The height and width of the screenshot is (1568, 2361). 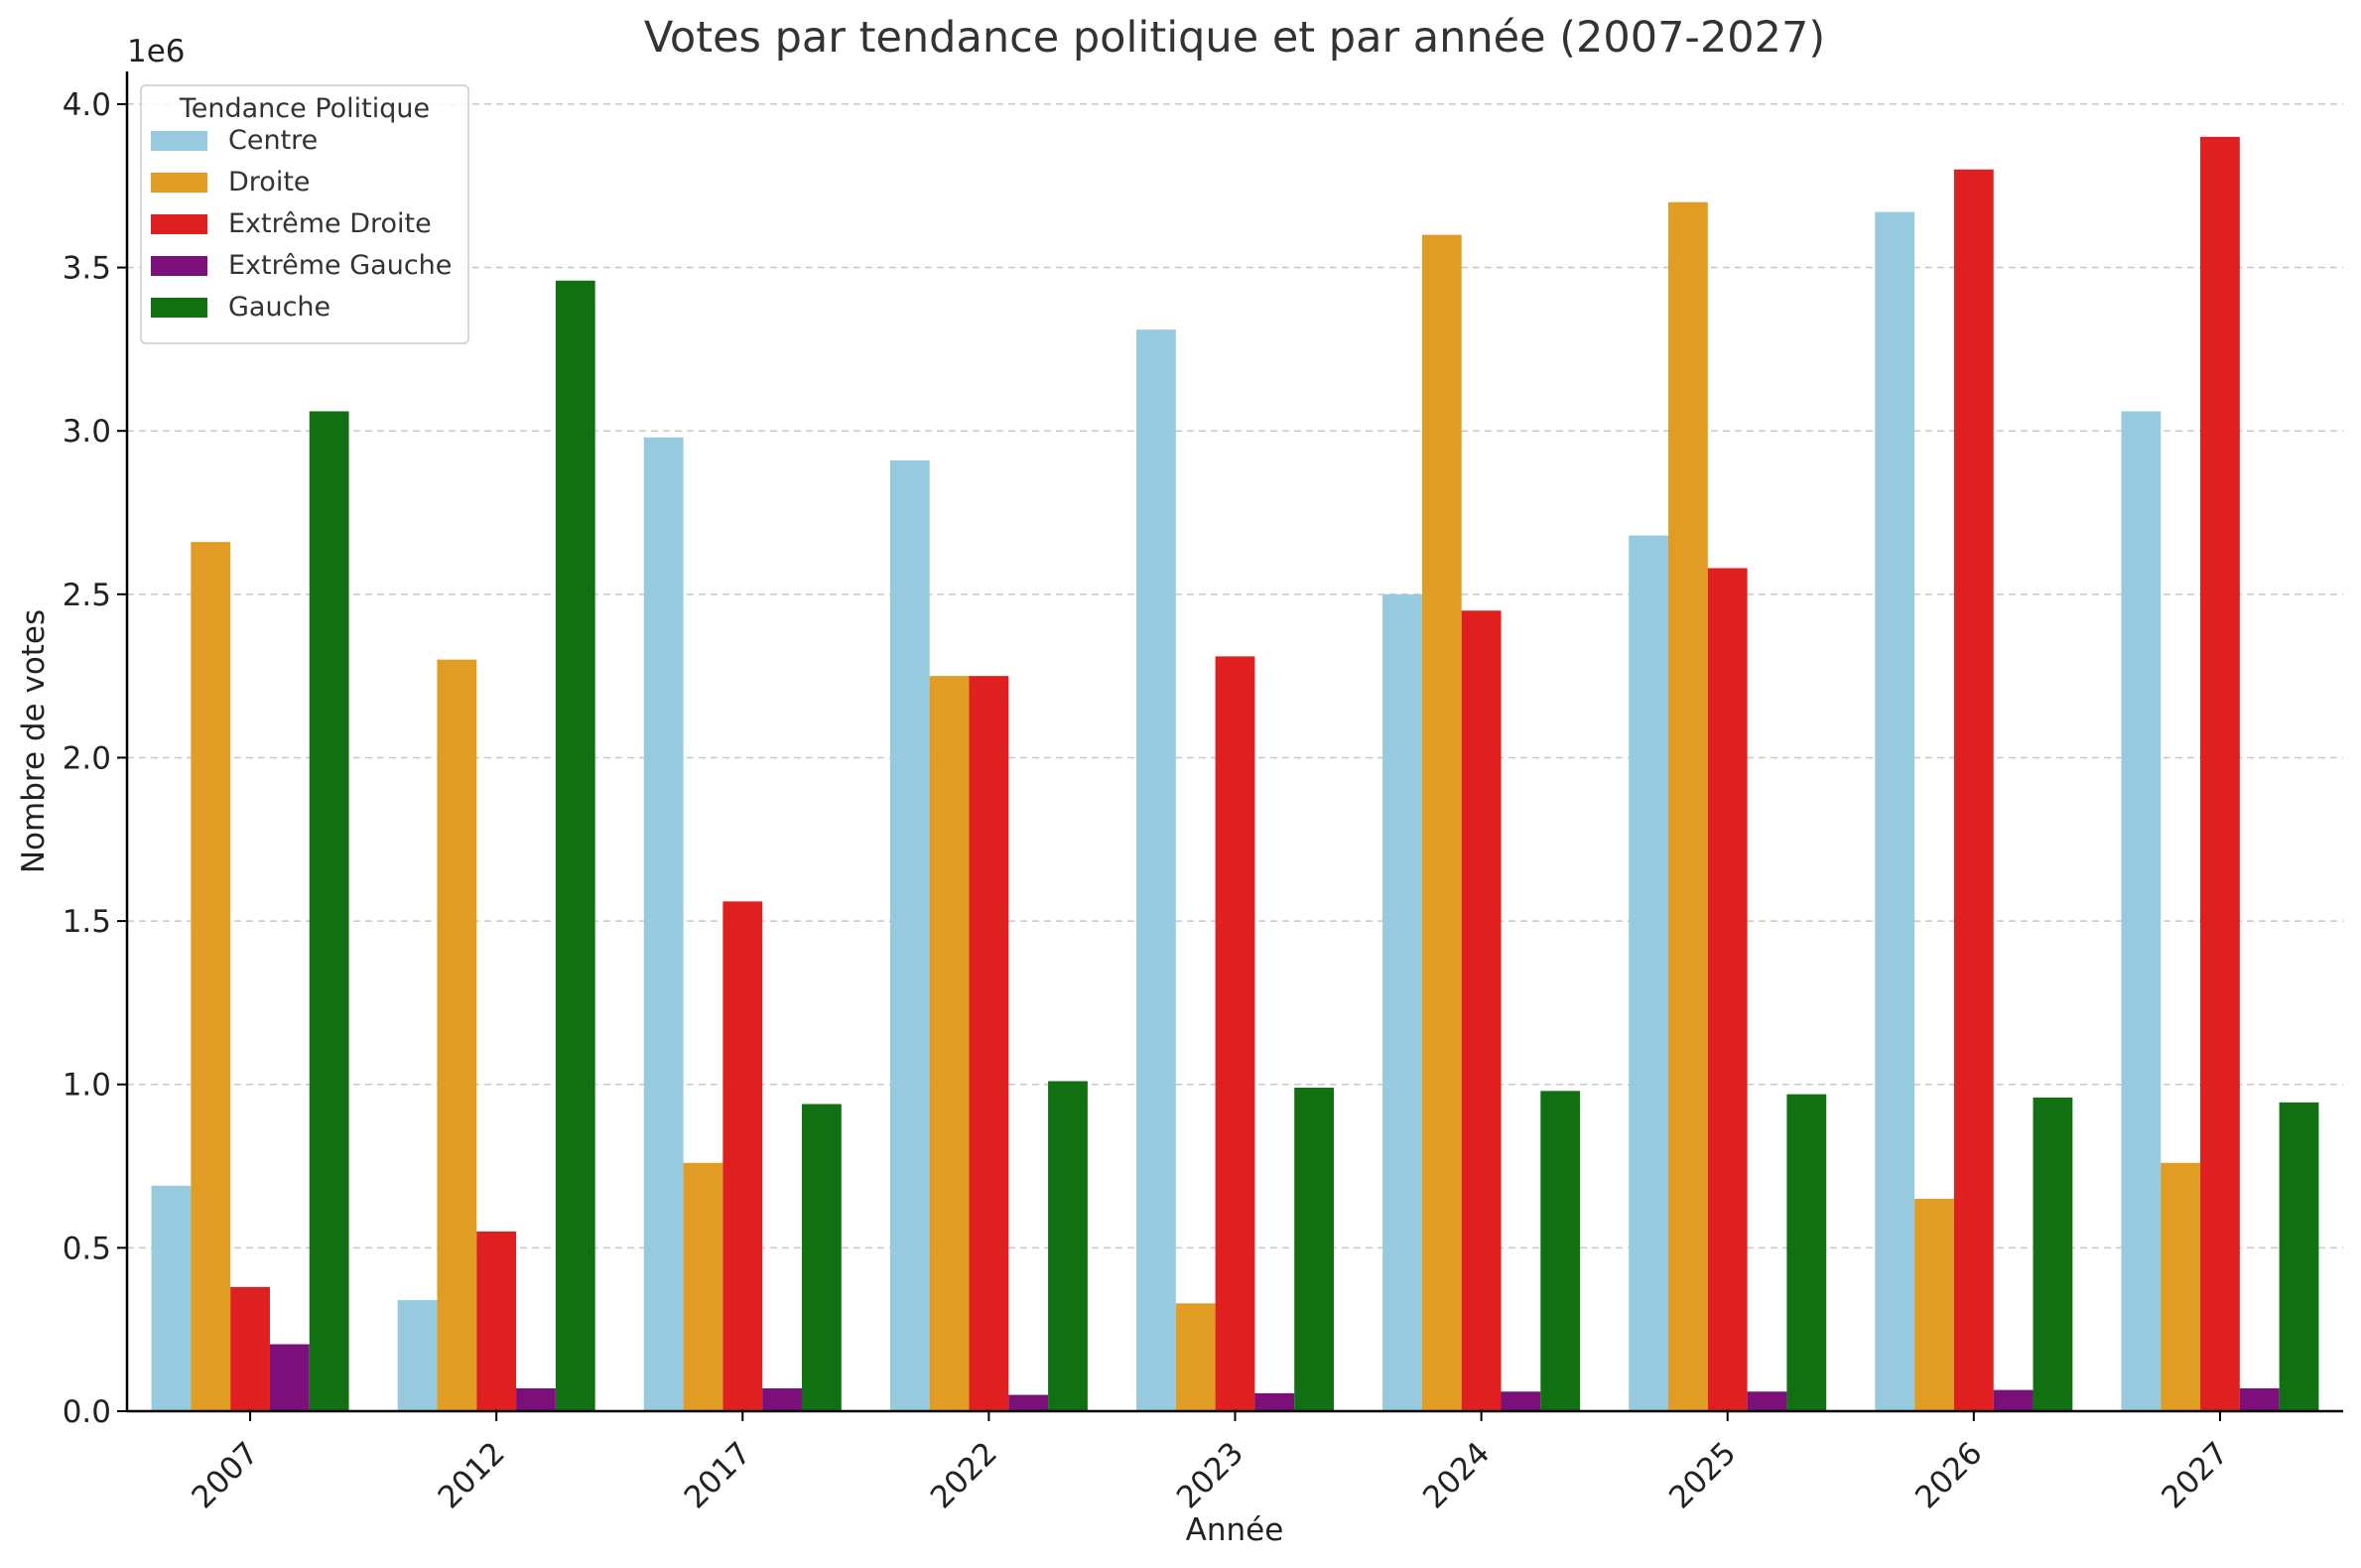 What do you see at coordinates (1702, 1475) in the screenshot?
I see `x-tick-label: 2025` at bounding box center [1702, 1475].